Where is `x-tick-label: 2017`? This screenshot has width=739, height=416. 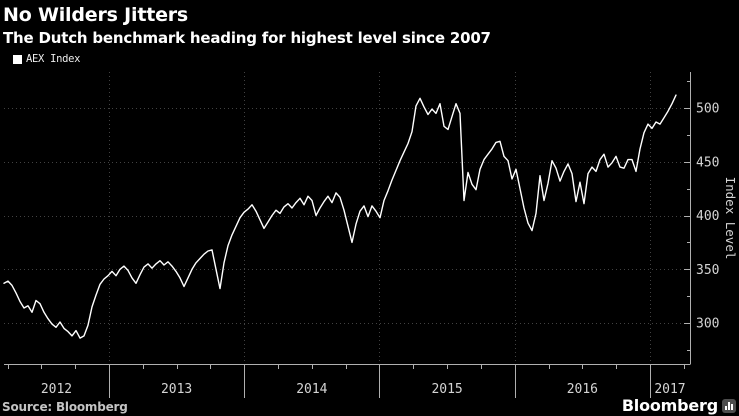 x-tick-label: 2017 is located at coordinates (669, 389).